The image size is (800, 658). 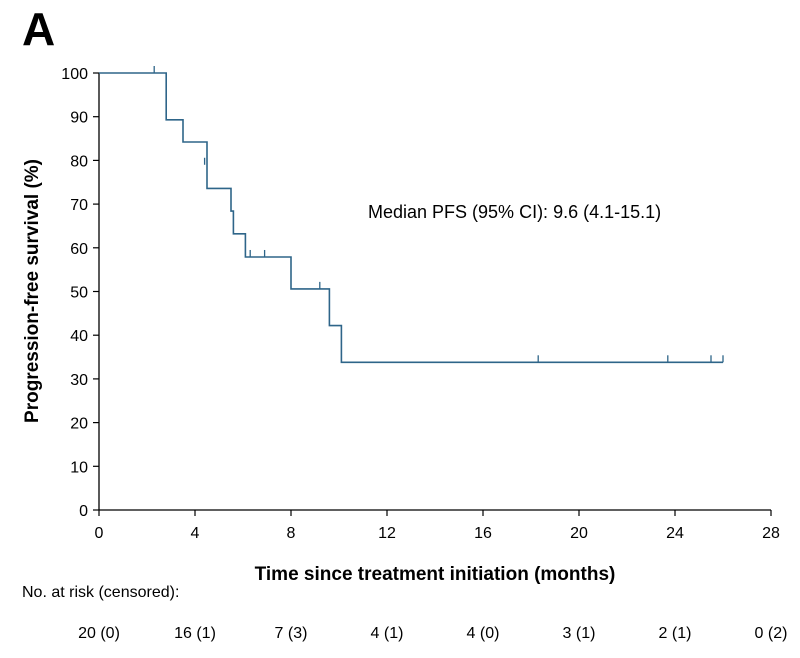 I want to click on x-tick-label: 12, so click(x=387, y=533).